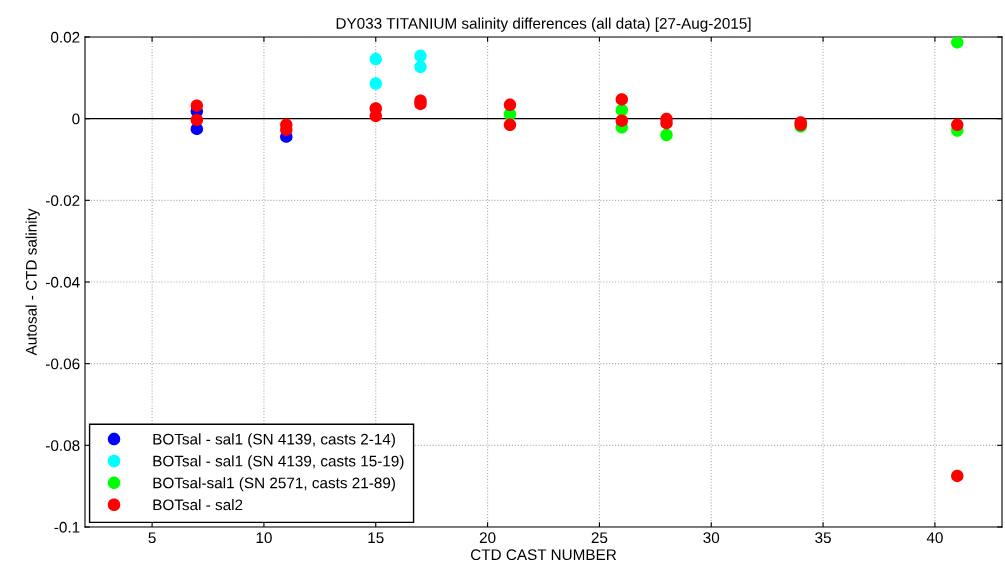 This screenshot has width=1005, height=575. I want to click on x-tick-label: 20, so click(487, 538).